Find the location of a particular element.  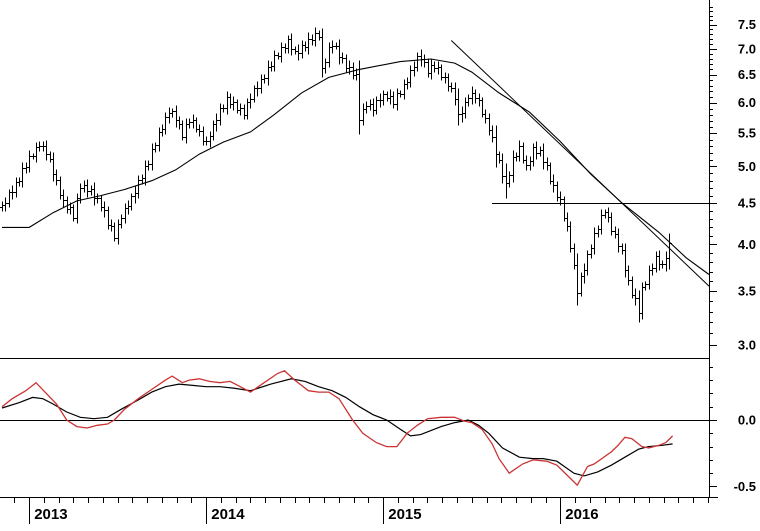

svg-text: 4.5 is located at coordinates (747, 203).